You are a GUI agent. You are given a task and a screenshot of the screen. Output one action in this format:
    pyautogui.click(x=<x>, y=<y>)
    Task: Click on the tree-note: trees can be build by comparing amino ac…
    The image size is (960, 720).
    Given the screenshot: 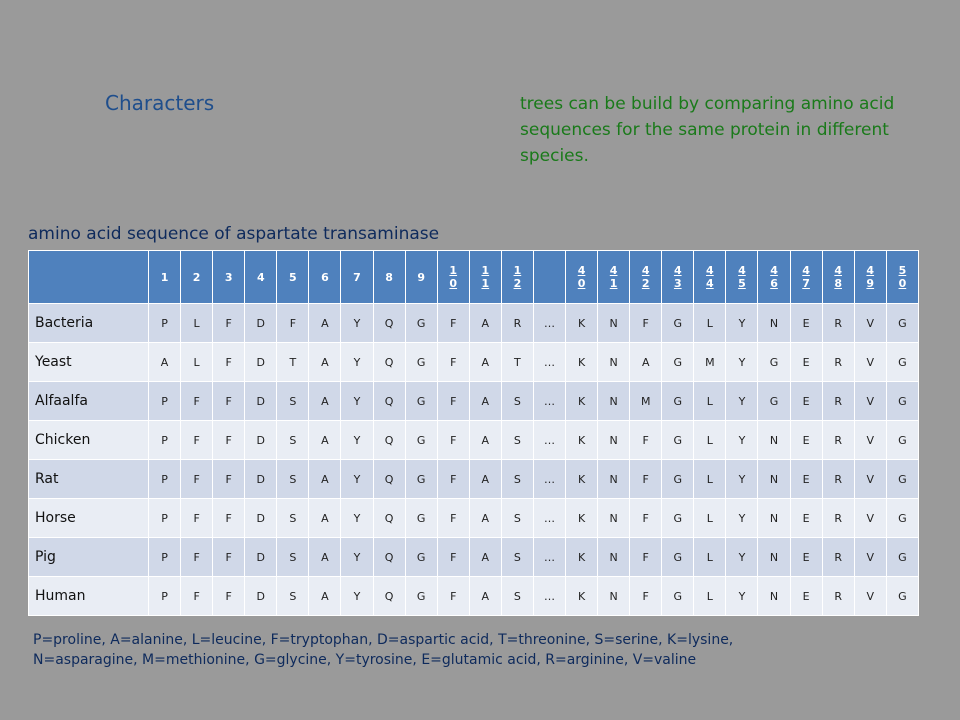 What is the action you would take?
    pyautogui.click(x=707, y=130)
    